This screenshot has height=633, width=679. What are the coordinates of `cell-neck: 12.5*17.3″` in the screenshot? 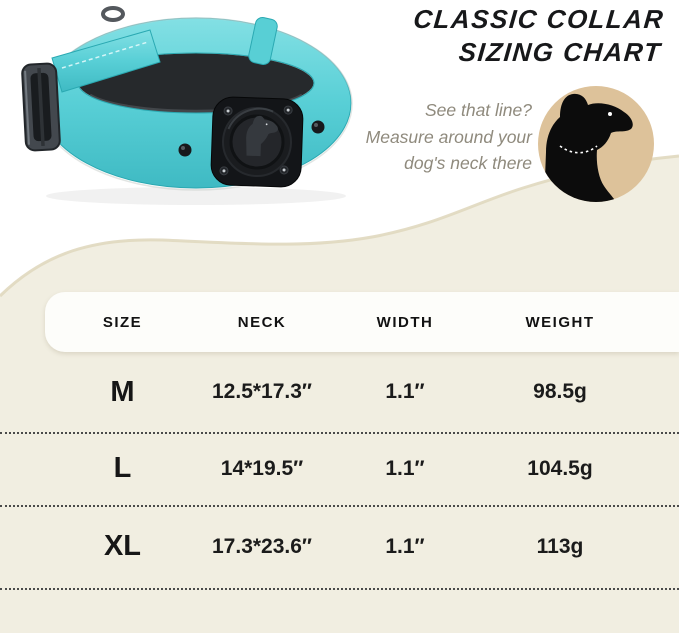 It's located at (262, 391).